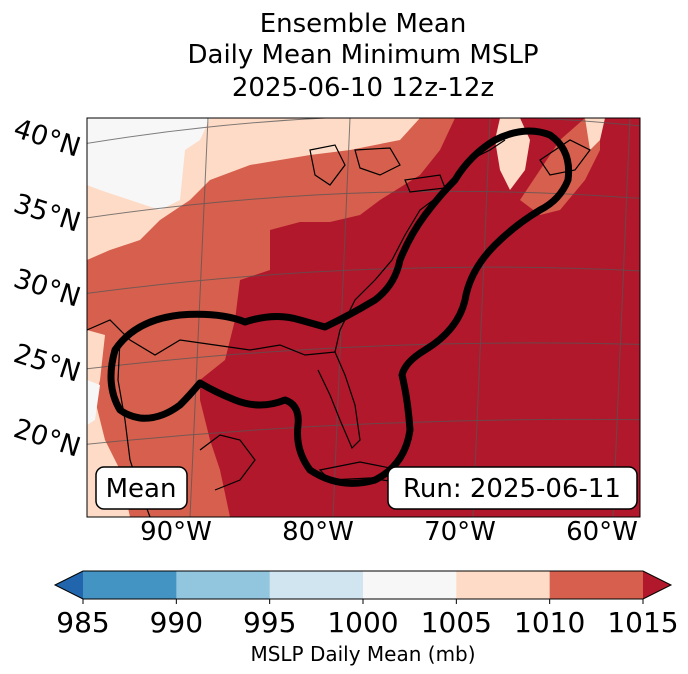 Image resolution: width=688 pixels, height=674 pixels. I want to click on longitude-labels: 90°W 80°W 70°W 60°W, so click(389, 532).